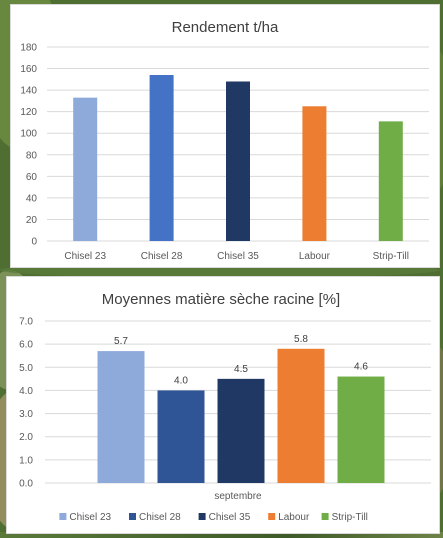  Describe the element at coordinates (160, 517) in the screenshot. I see `legend-label: Chisel 28` at that location.